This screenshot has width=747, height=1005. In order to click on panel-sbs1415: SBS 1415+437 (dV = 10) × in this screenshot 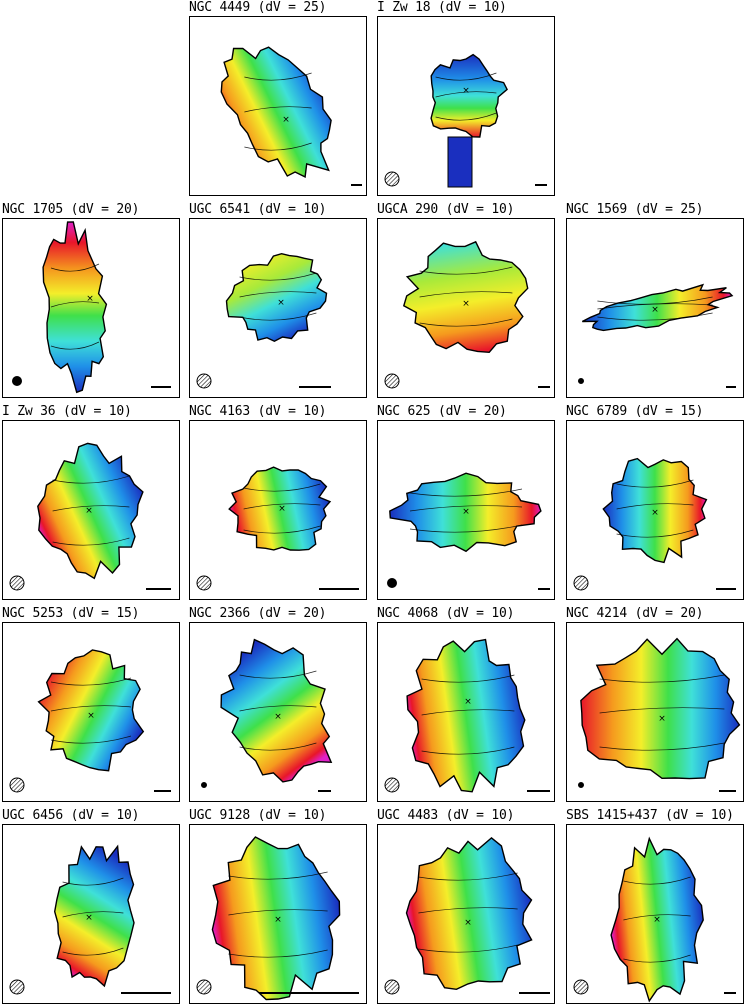, I will do `click(655, 906)`.